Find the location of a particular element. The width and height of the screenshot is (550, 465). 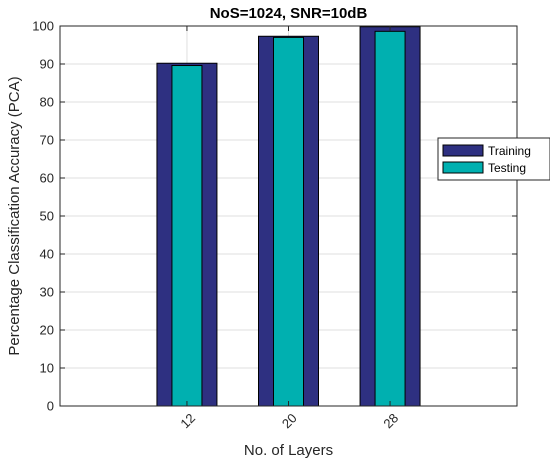

x-tick-label: 28 is located at coordinates (390, 420).